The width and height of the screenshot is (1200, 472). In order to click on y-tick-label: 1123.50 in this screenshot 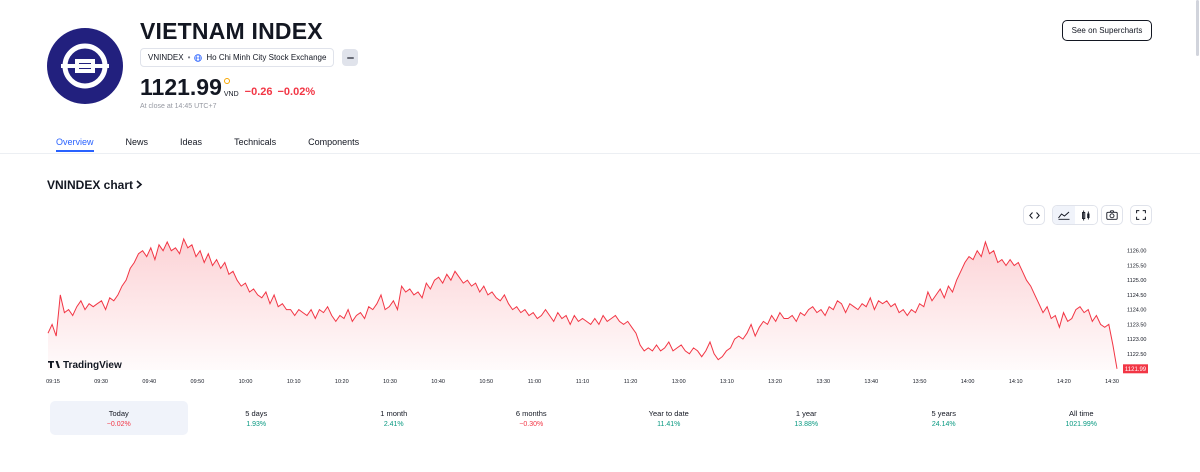, I will do `click(1136, 325)`.